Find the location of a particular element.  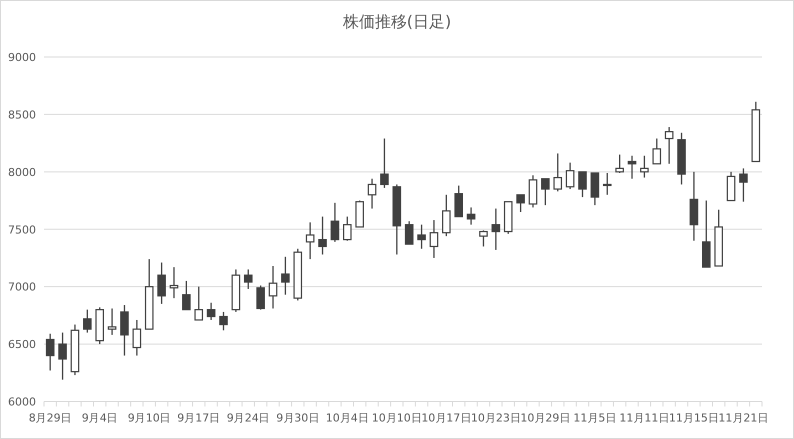

chart-title: 株価推移(日足) is located at coordinates (397, 21).